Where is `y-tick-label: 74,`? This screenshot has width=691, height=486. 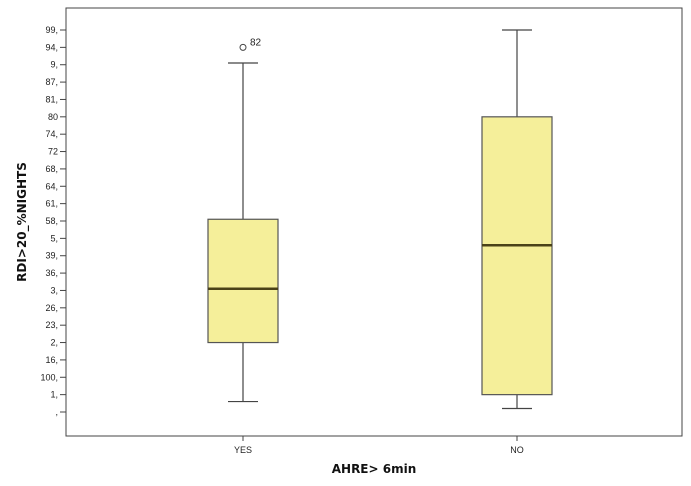
y-tick-label: 74, is located at coordinates (51, 134).